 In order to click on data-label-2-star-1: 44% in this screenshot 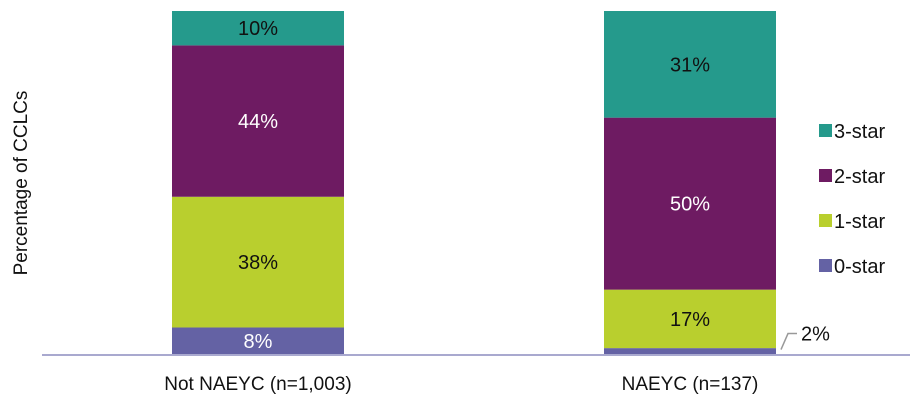, I will do `click(258, 122)`.